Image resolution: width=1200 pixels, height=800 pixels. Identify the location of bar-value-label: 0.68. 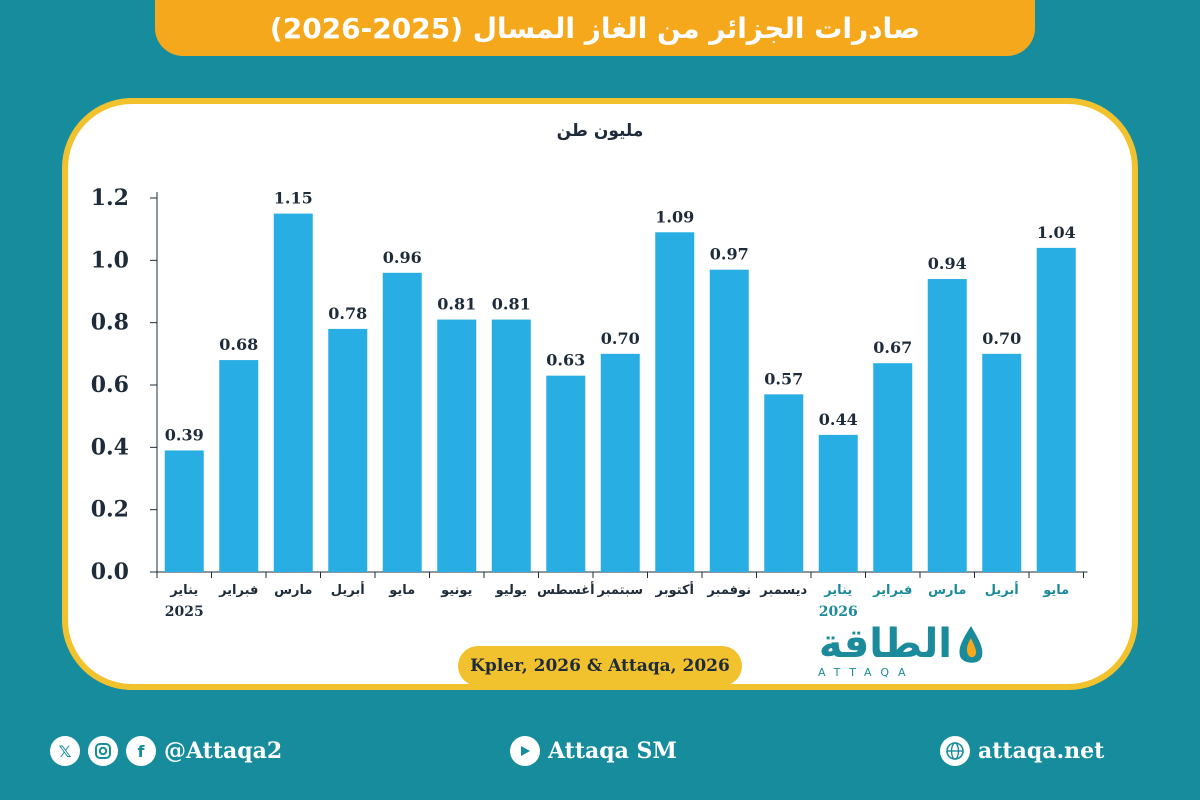
(238, 344).